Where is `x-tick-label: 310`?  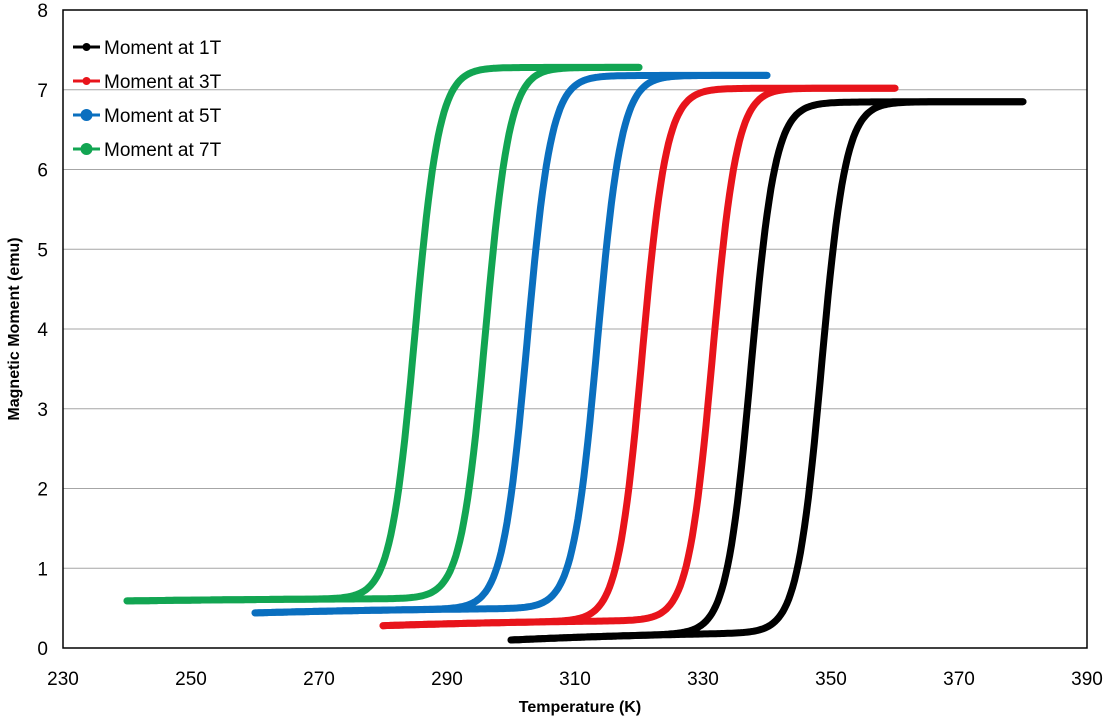
x-tick-label: 310 is located at coordinates (575, 679).